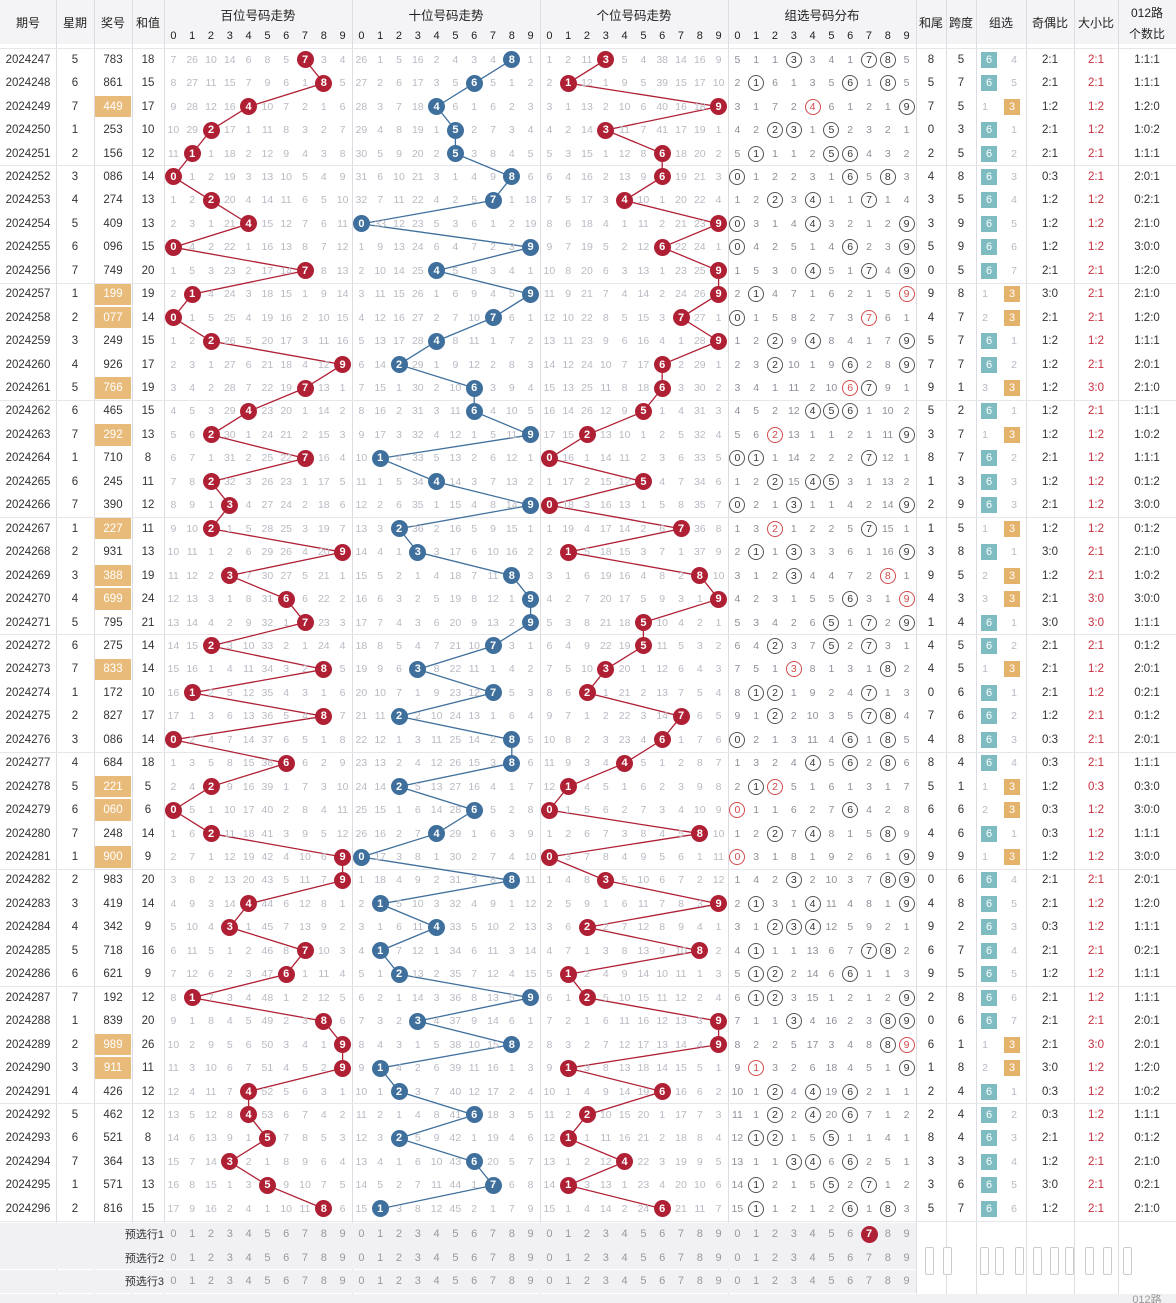  Describe the element at coordinates (28, 1208) in the screenshot. I see `row-period: 2024296` at that location.